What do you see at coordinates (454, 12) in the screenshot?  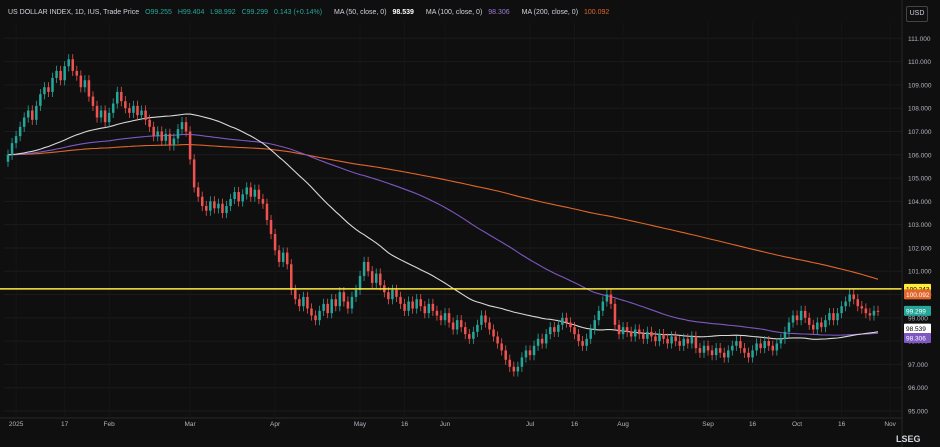 I see `ma100-label: MA (100, close, 0)` at bounding box center [454, 12].